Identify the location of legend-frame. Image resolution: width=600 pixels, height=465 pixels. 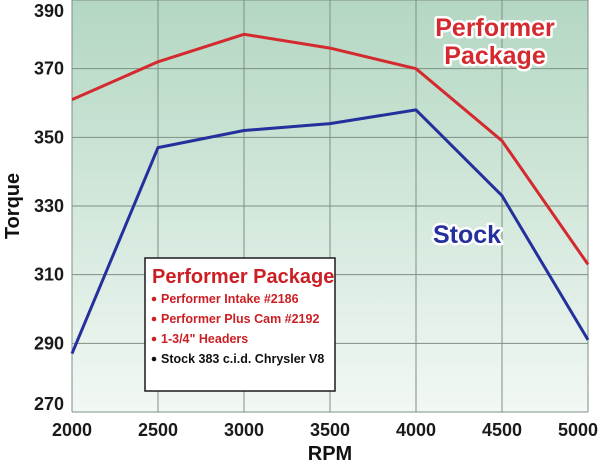
(240, 324).